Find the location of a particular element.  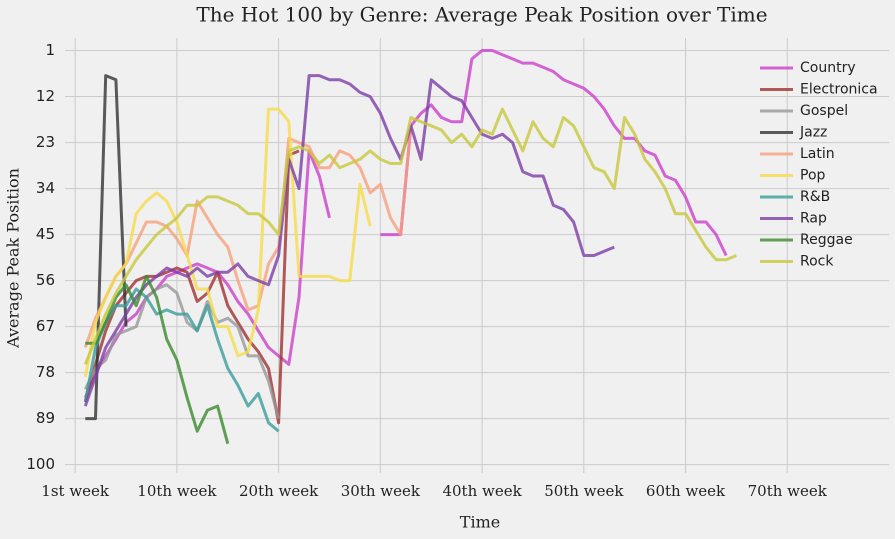

y-tick-label: 1 is located at coordinates (50, 50).